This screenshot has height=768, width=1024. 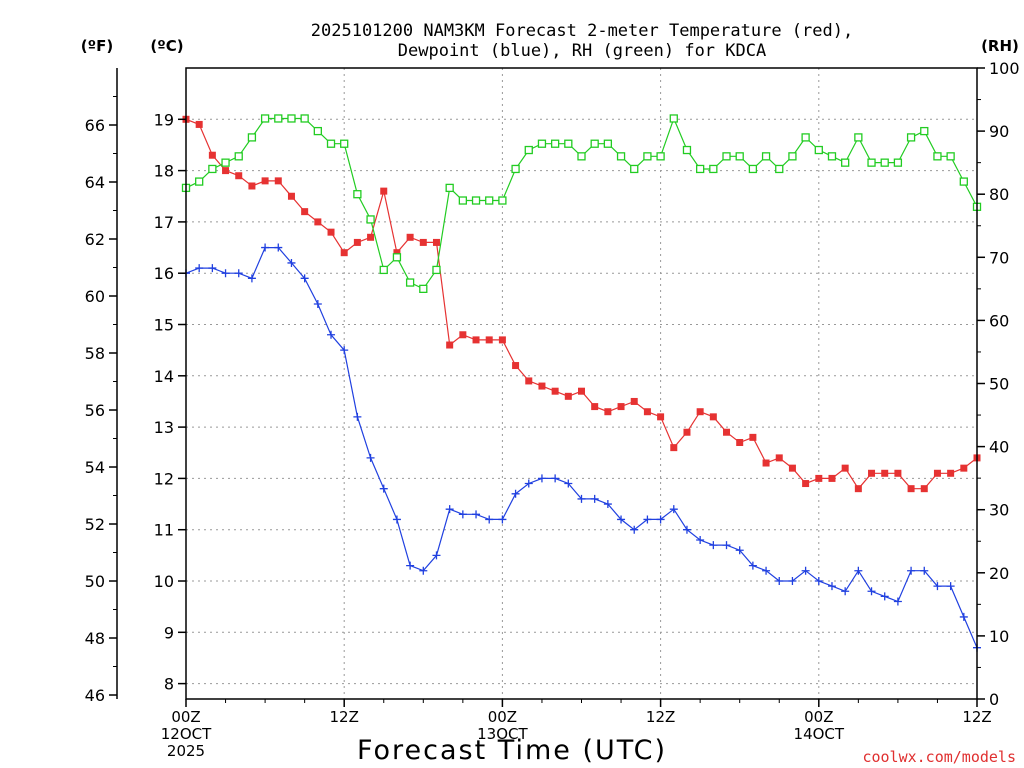 I want to click on x-tick-label: 12OCT, so click(x=186, y=734).